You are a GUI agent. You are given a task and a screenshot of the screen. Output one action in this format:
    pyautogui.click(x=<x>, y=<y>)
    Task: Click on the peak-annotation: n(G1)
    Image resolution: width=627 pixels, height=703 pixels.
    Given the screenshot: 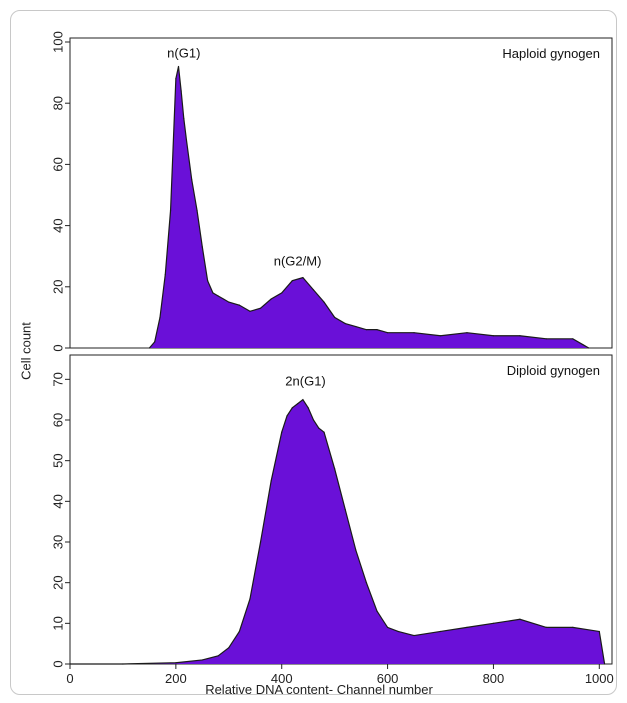 What is the action you would take?
    pyautogui.click(x=183, y=52)
    